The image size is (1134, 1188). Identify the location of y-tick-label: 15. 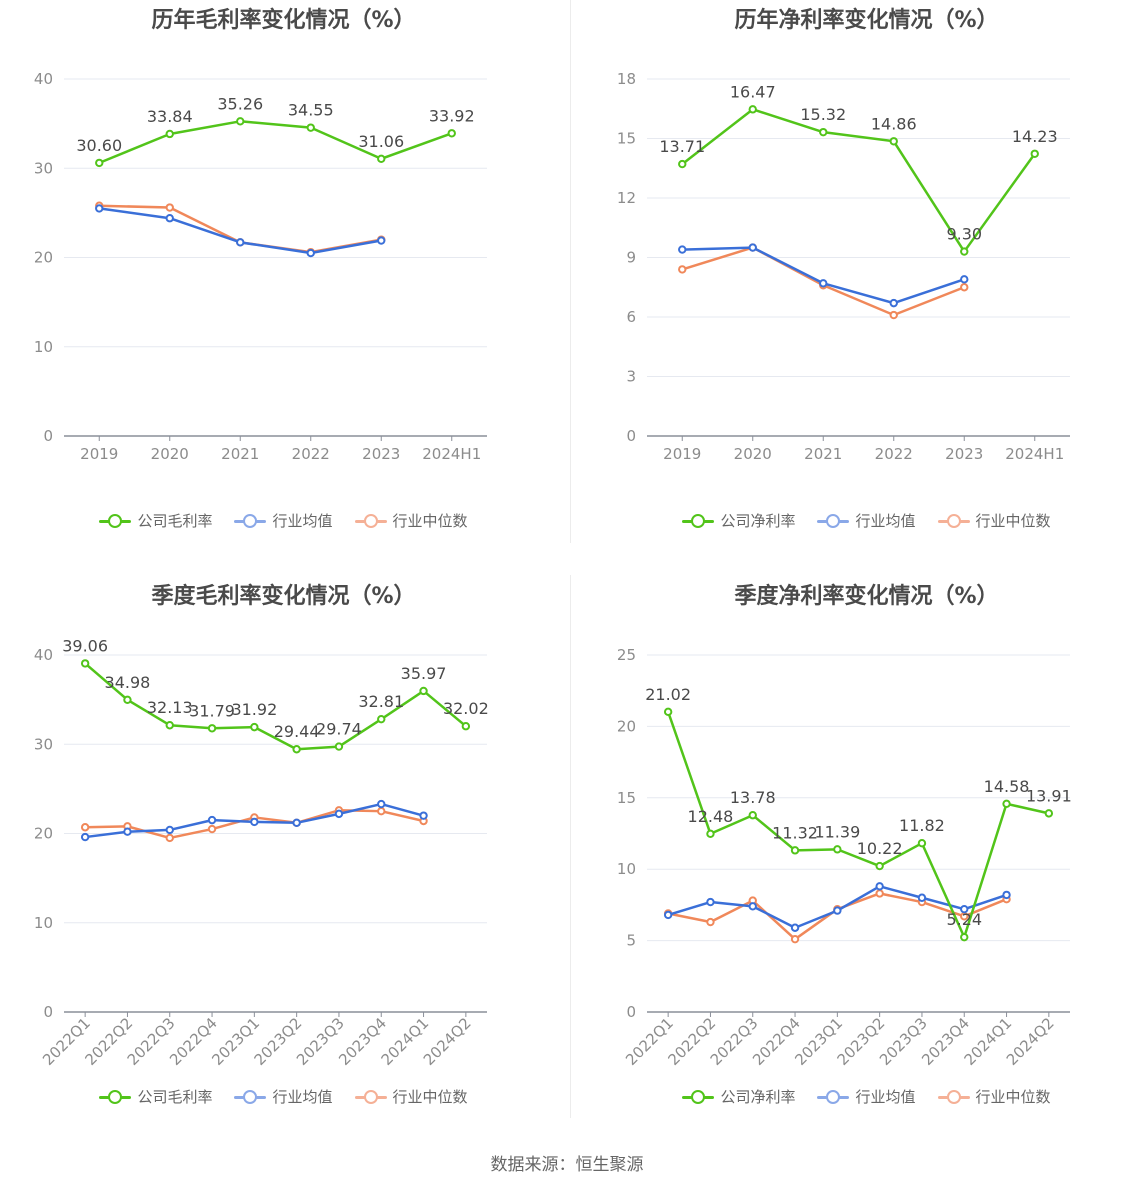
(626, 798).